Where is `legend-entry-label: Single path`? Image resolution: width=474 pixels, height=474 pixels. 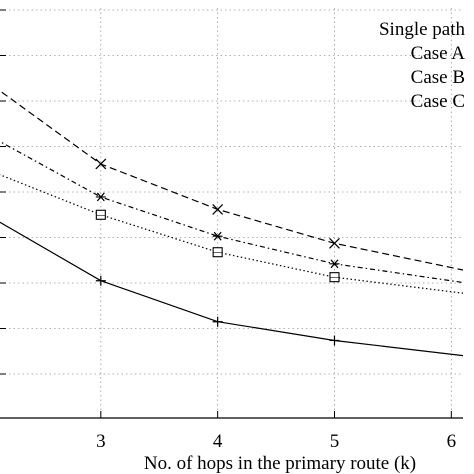
legend-entry-label: Single path is located at coordinates (422, 29).